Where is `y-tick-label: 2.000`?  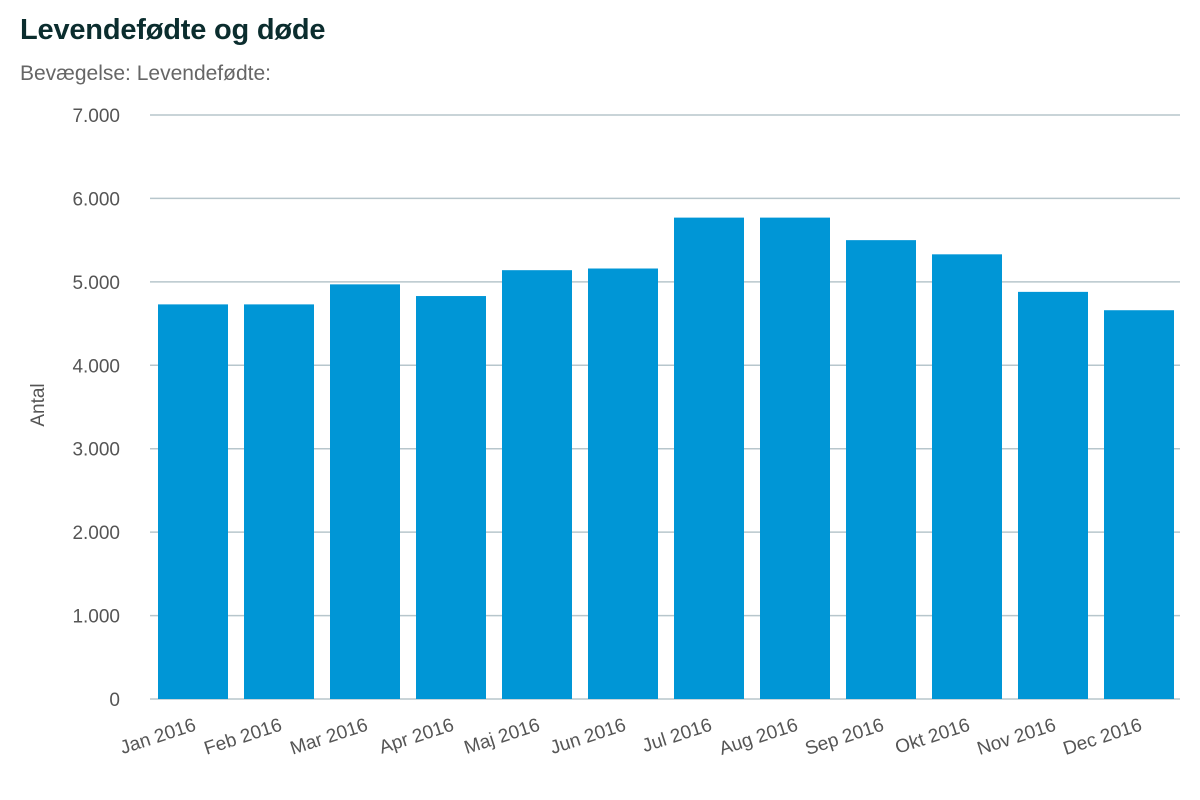
y-tick-label: 2.000 is located at coordinates (96, 533).